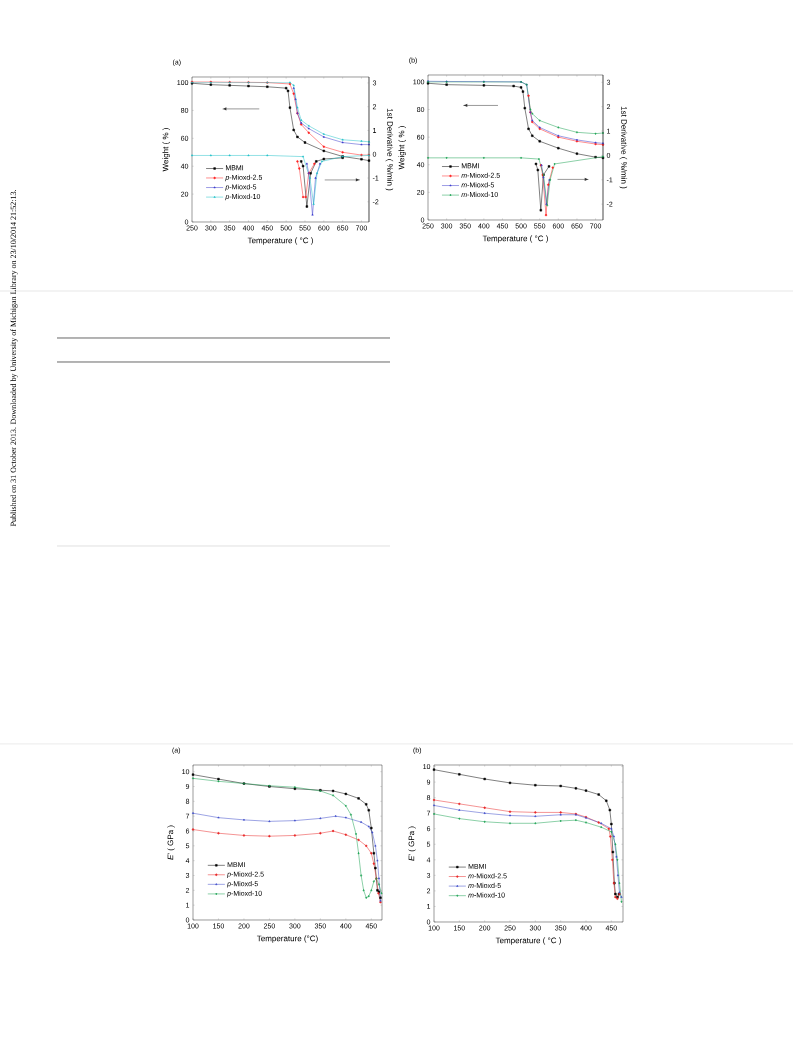 The width and height of the screenshot is (793, 1039). Describe the element at coordinates (14, 358) in the screenshot. I see `text: Published on 31 October 2013. Downloaded by University of Michigan Library on 23/10/2014 21:52:13.` at that location.